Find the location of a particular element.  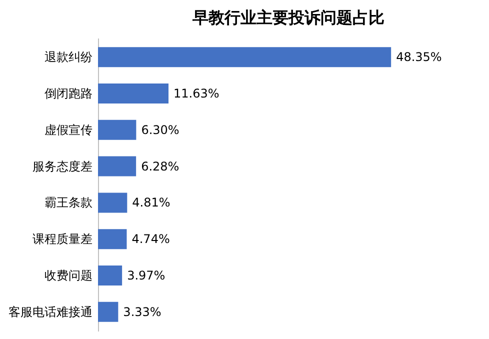

data-label: 4.74% is located at coordinates (151, 239).